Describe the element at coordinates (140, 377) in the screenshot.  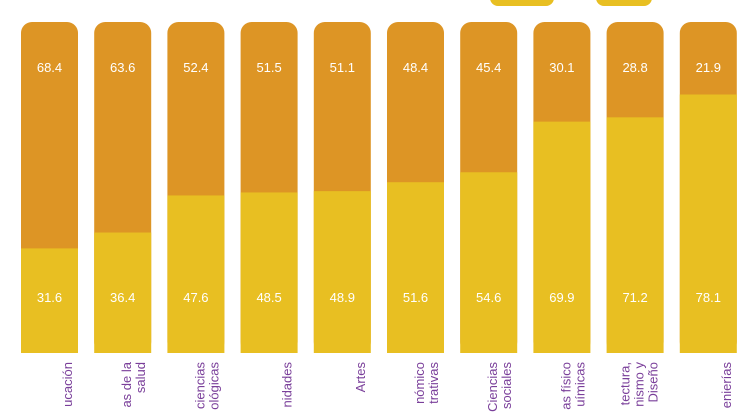
I see `category-label-line: salud` at that location.